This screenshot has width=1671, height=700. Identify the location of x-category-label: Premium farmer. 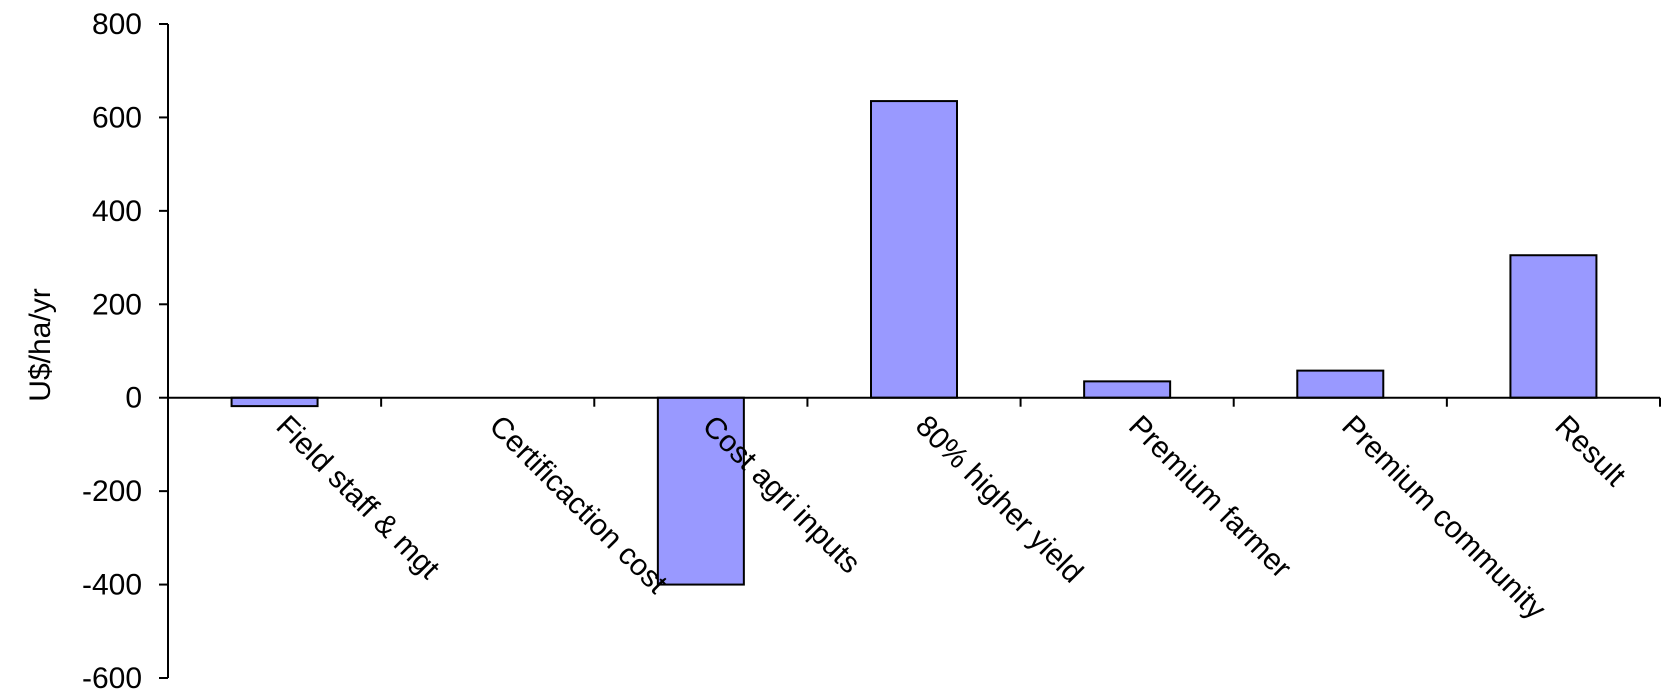
(1209, 496).